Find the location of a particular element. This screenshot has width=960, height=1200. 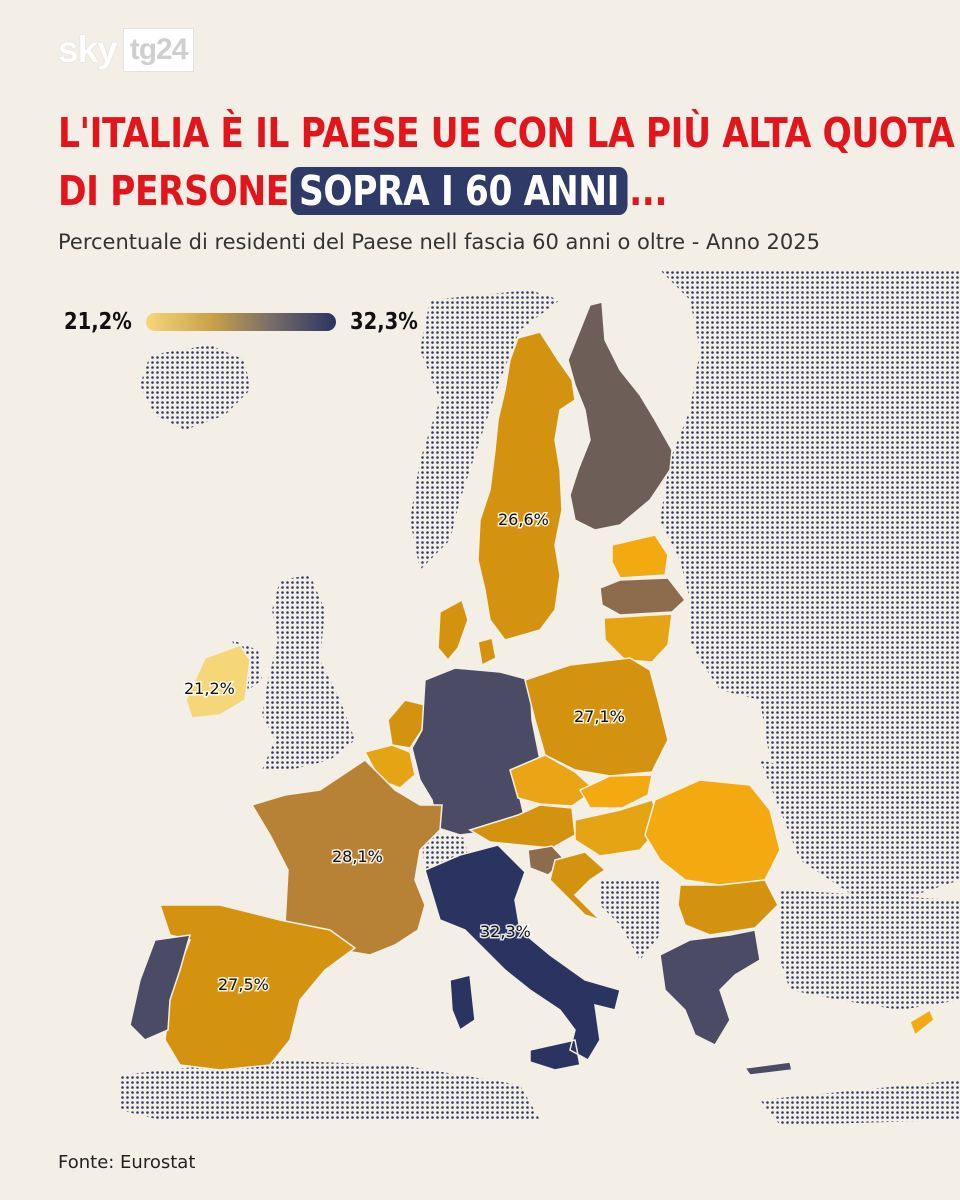

country-bulgaria is located at coordinates (728, 907).